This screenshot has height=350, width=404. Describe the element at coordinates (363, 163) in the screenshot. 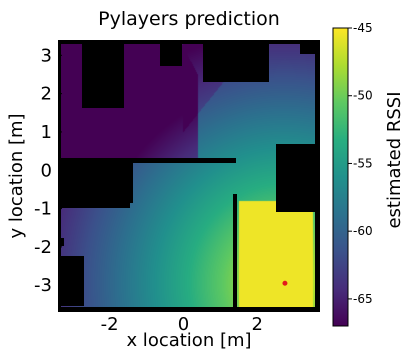

I see `colorbar-tick-label: -55` at that location.